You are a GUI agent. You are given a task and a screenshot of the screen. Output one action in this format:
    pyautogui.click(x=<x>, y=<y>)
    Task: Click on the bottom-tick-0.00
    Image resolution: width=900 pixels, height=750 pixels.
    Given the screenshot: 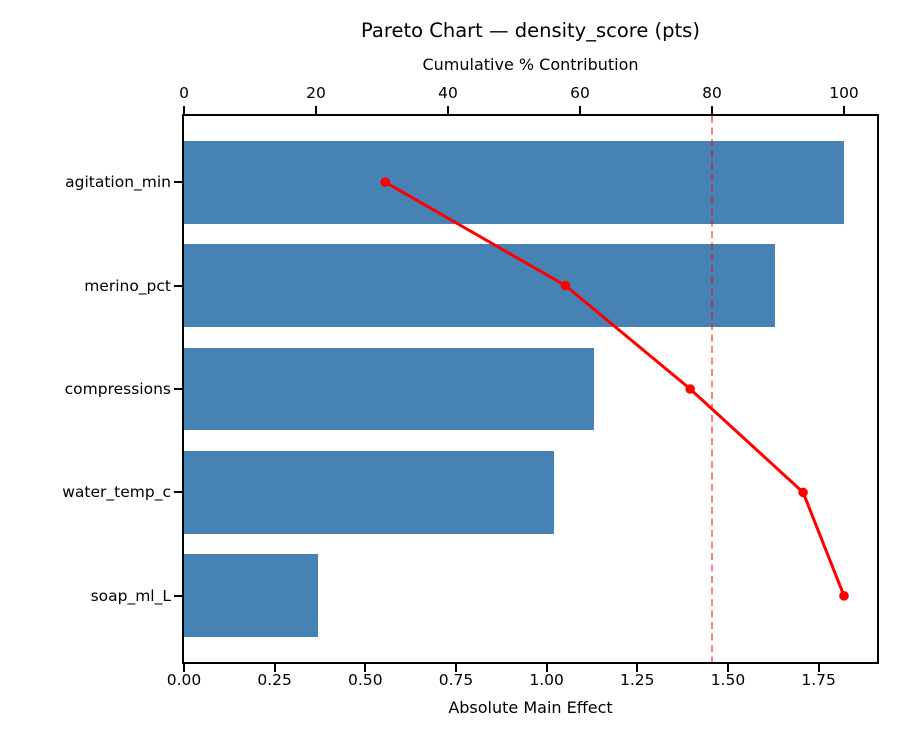 What is the action you would take?
    pyautogui.click(x=184, y=668)
    